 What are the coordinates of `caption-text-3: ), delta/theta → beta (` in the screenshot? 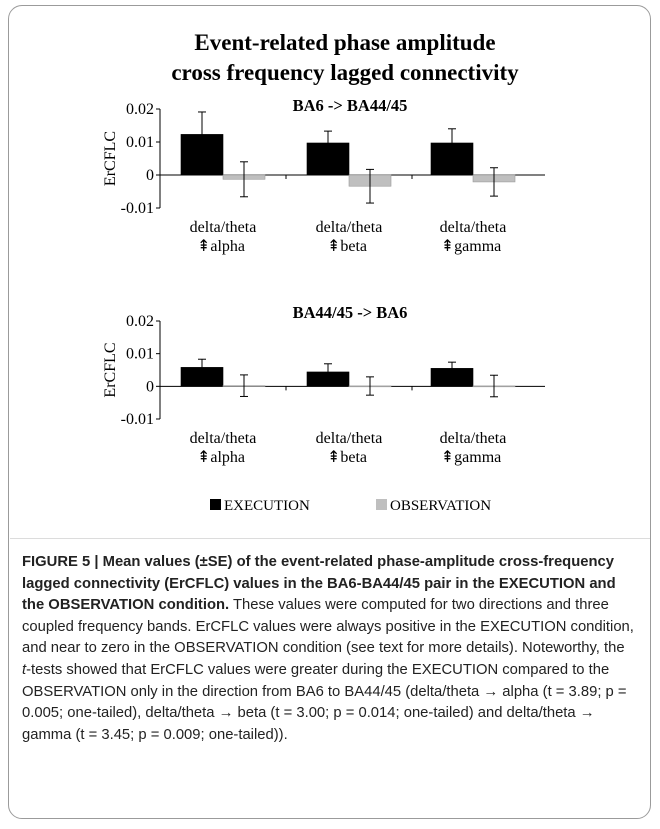 It's located at (204, 713).